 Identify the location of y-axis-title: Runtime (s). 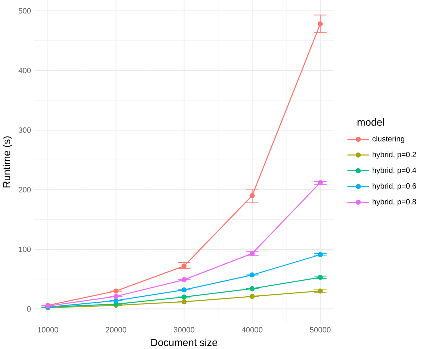
(7, 162).